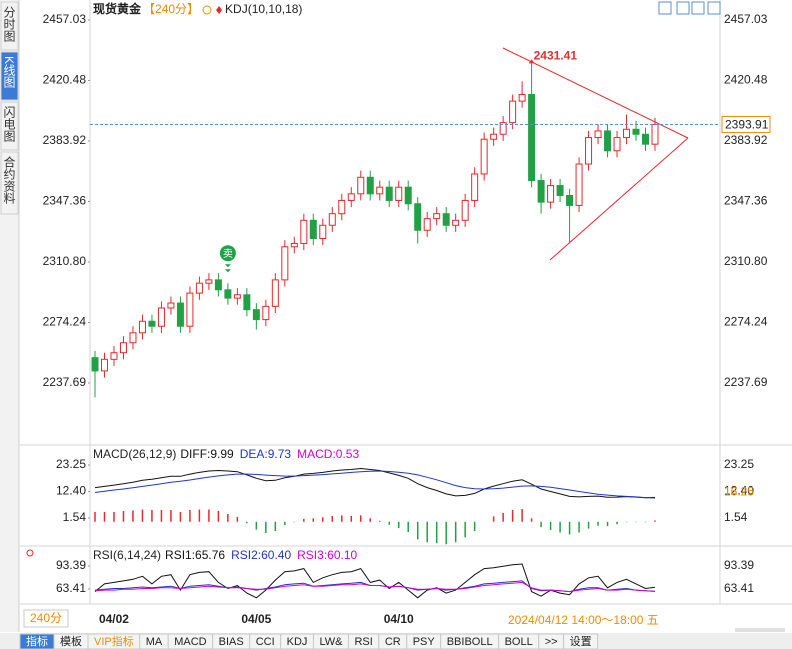 The image size is (792, 649). I want to click on y-tick-label: 12.40, so click(71, 491).